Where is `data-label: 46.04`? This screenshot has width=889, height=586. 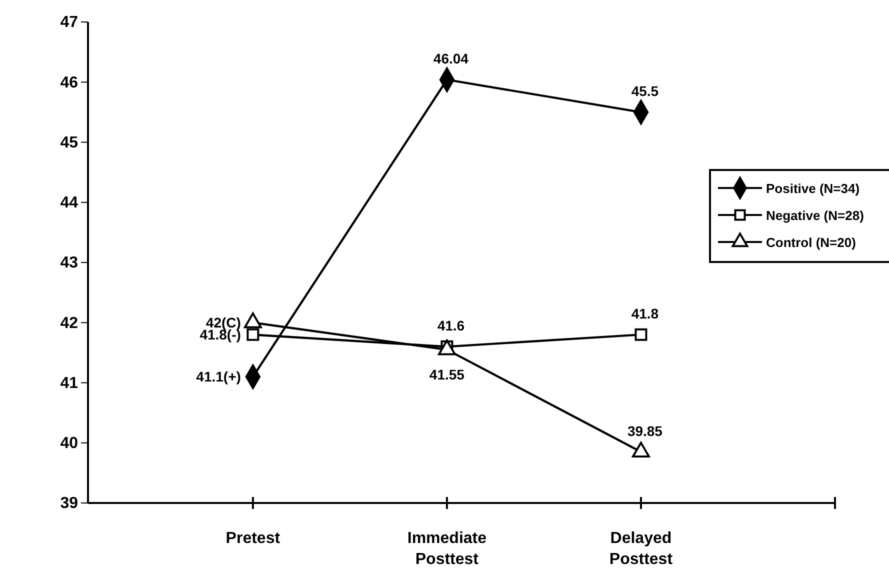
data-label: 46.04 is located at coordinates (451, 58).